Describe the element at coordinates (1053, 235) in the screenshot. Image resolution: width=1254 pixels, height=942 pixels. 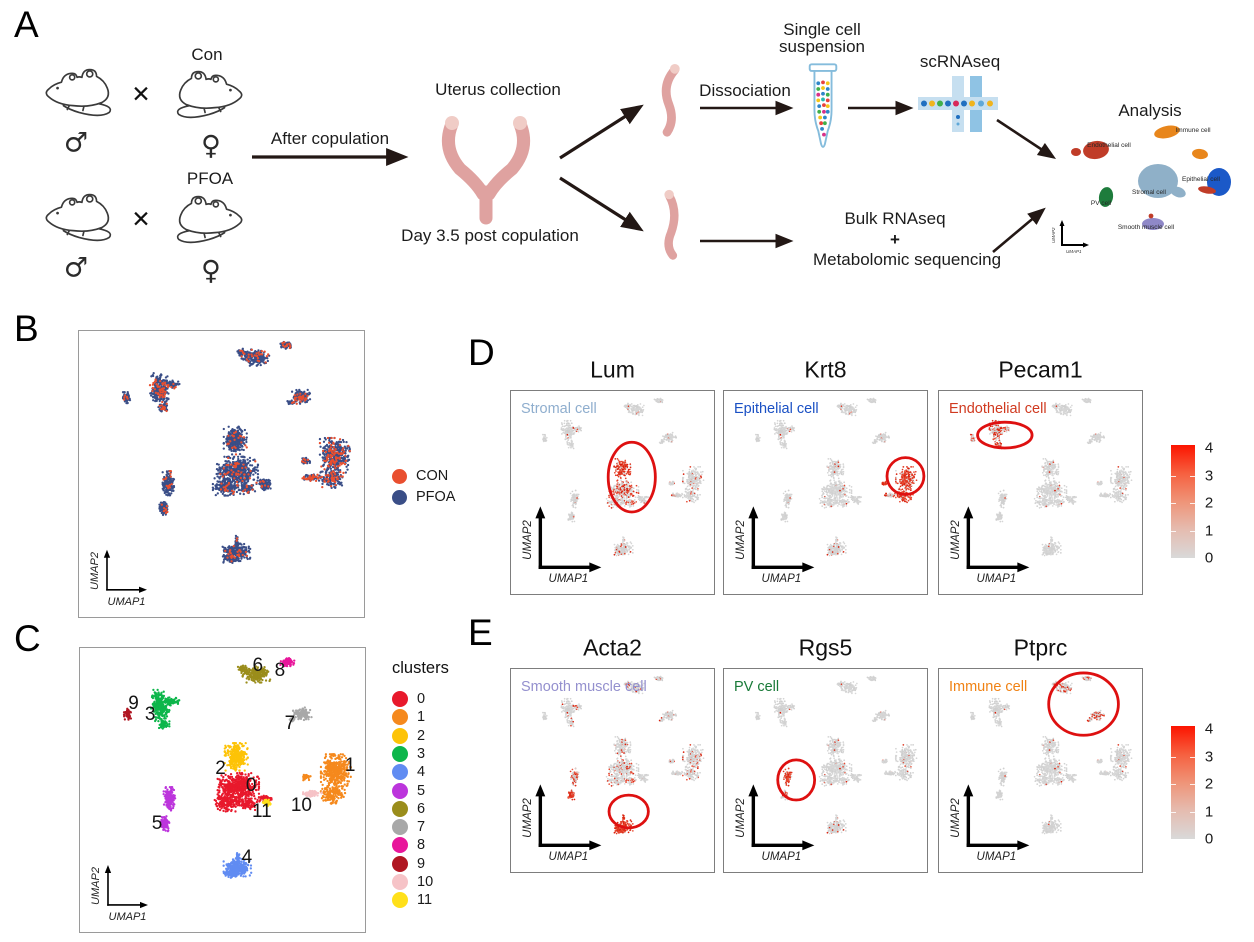
I see `analysis-axis-y-label: UMAP2` at that location.